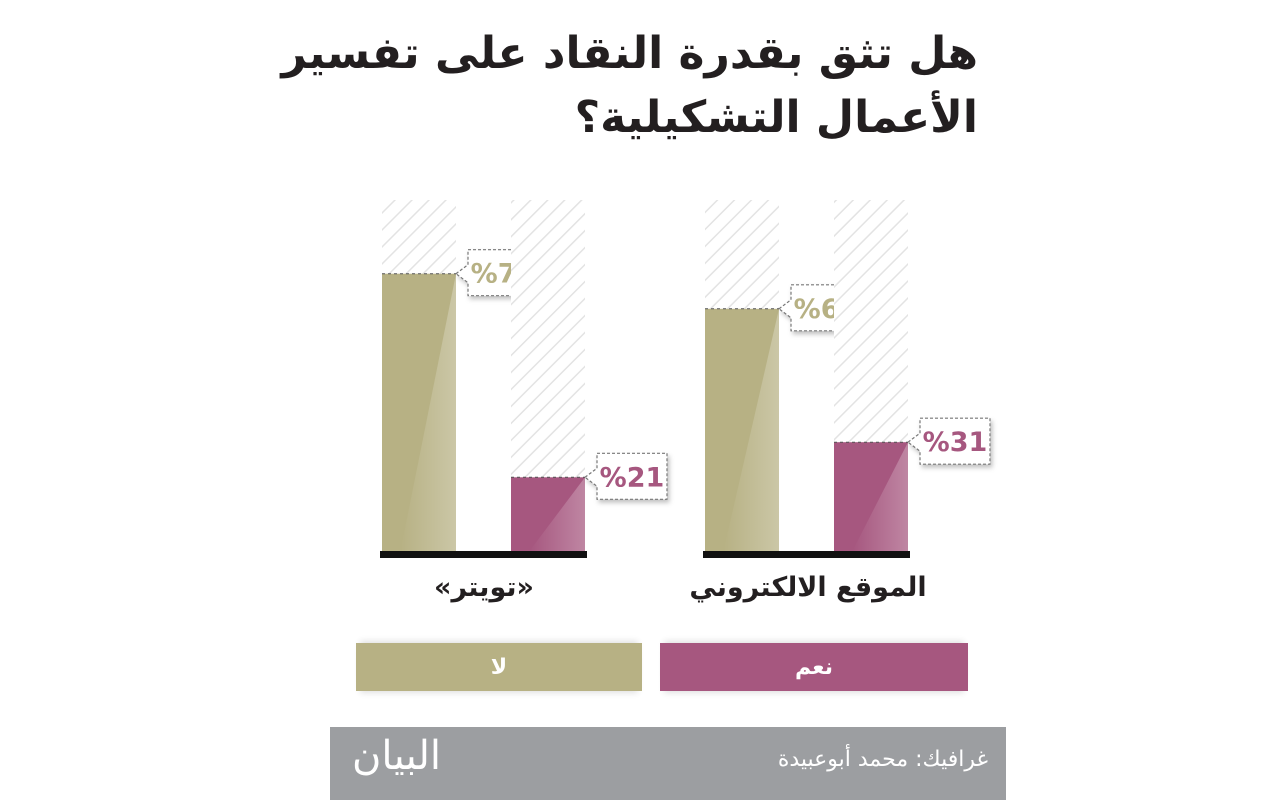  Describe the element at coordinates (632, 477) in the screenshot. I see `value-label: %21` at that location.